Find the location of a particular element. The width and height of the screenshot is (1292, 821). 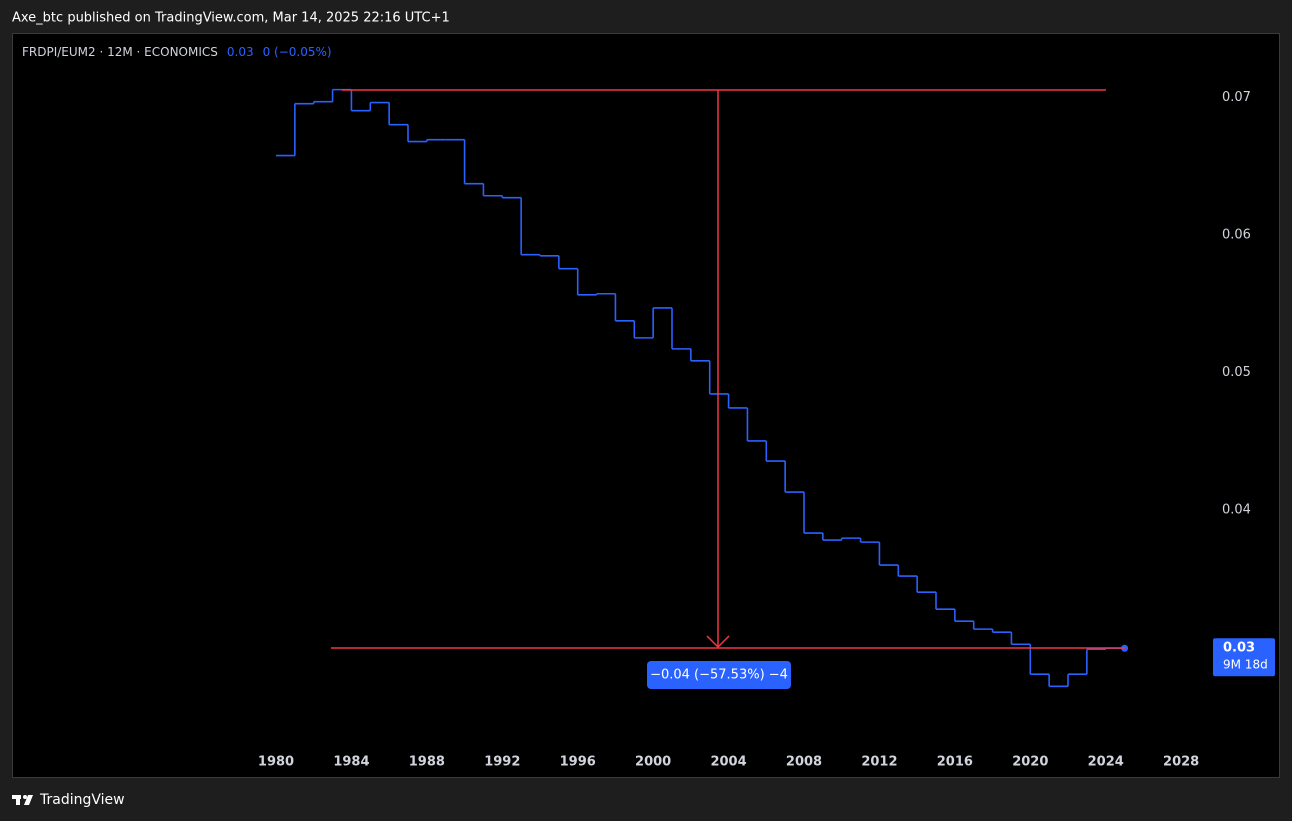

x-tick-label: 2004 is located at coordinates (728, 762).